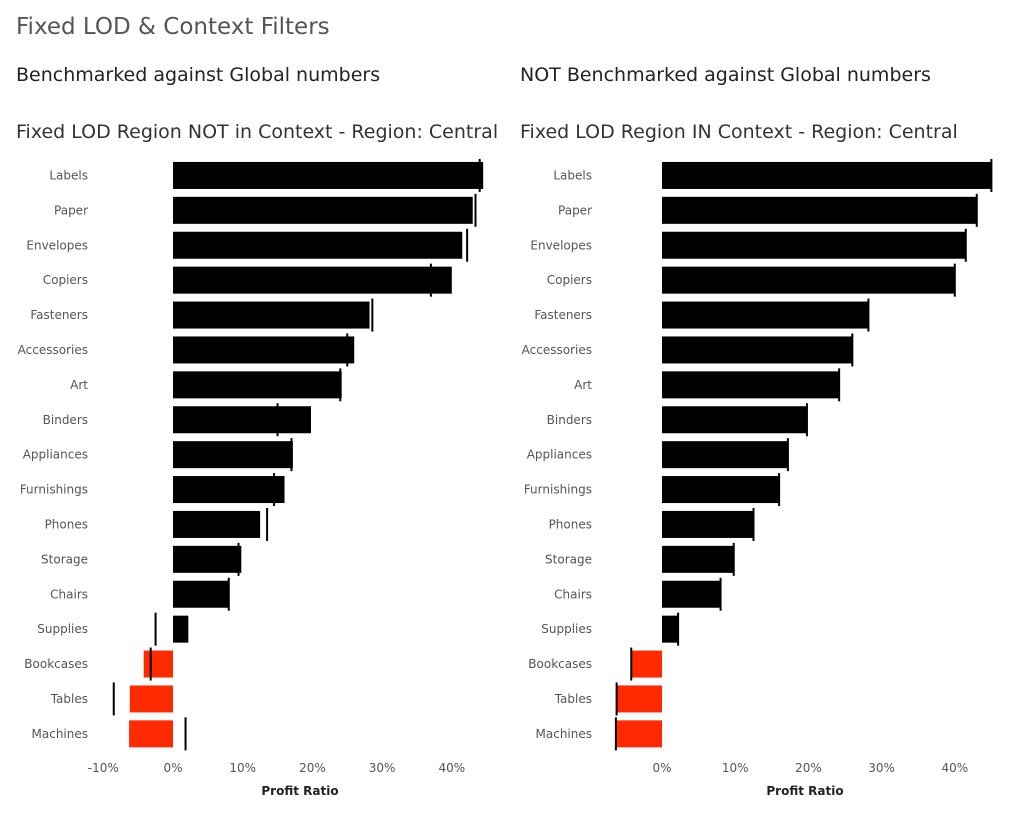 Image resolution: width=1024 pixels, height=819 pixels. I want to click on left-x-tick-label: 40%, so click(451, 768).